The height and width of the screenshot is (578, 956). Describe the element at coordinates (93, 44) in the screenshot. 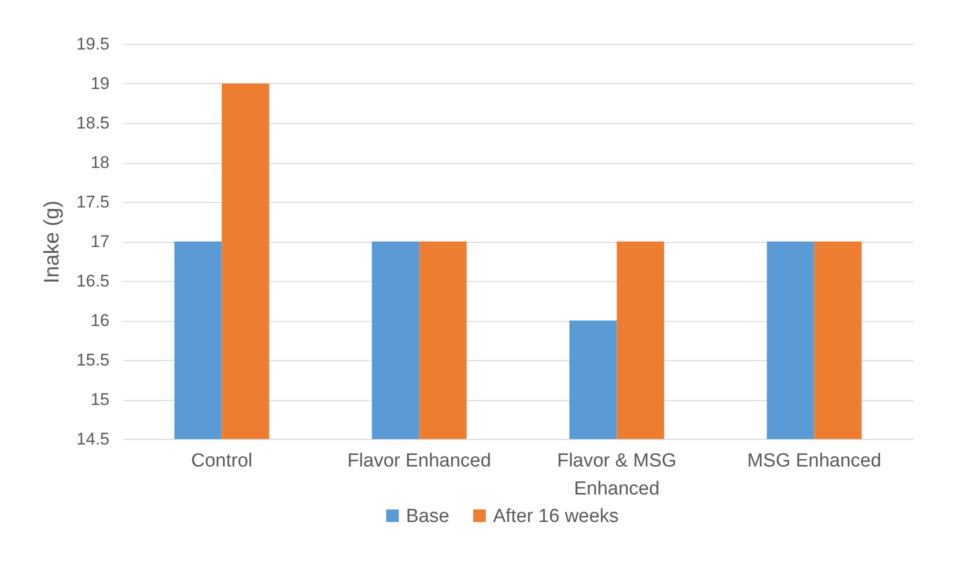

I see `y-tick-label: 19.5` at that location.